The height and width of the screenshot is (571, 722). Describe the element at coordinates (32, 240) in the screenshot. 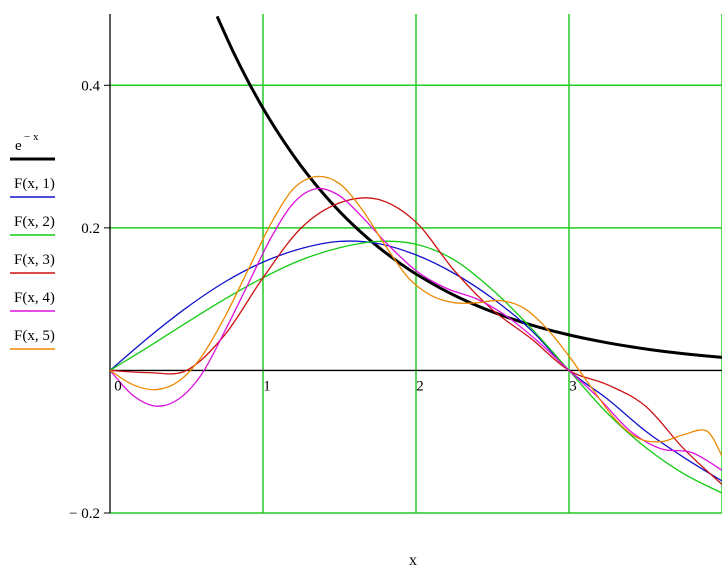

I see `legend: e− x F(x, 1) F(x, 2) F(x, 3) F(x, 4) F(x, 5)` at that location.